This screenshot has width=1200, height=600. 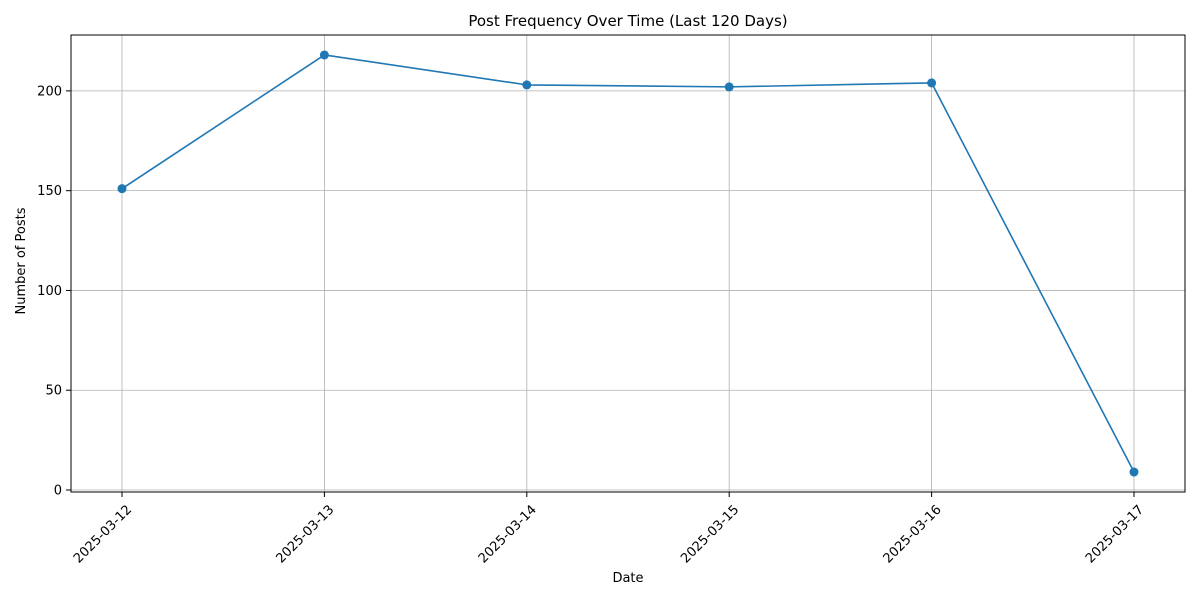 What do you see at coordinates (58, 491) in the screenshot?
I see `y-tick-label: 0` at bounding box center [58, 491].